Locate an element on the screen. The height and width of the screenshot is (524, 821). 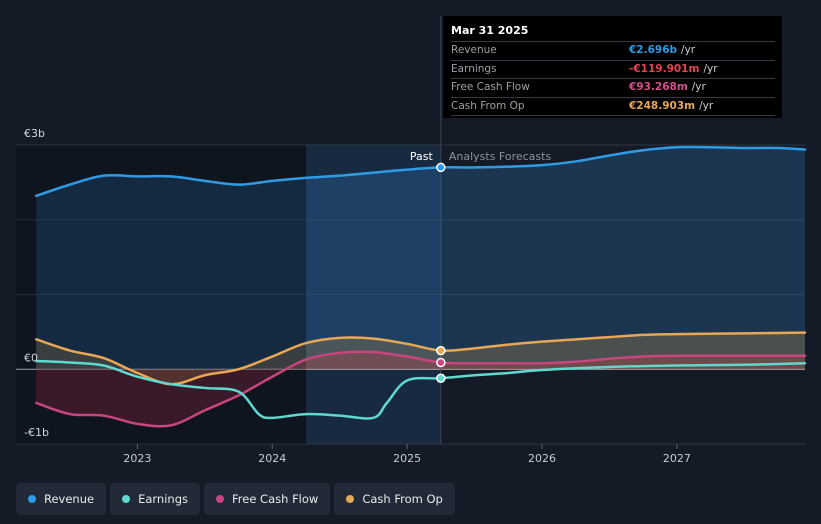
legend-label: Revenue is located at coordinates (69, 499).